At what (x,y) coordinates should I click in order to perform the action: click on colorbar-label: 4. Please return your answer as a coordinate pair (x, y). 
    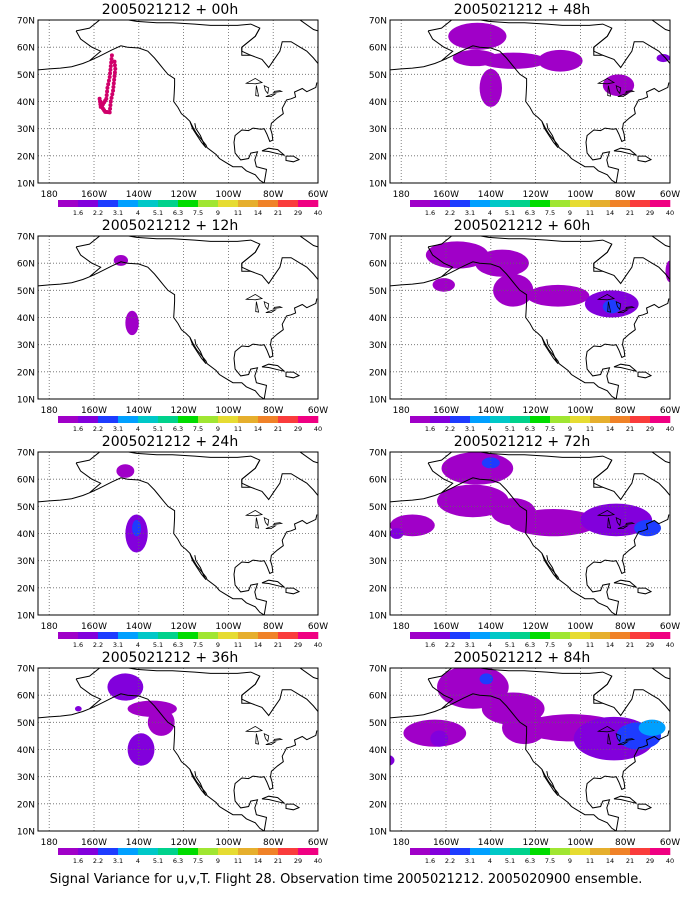
    Looking at the image, I should click on (138, 429).